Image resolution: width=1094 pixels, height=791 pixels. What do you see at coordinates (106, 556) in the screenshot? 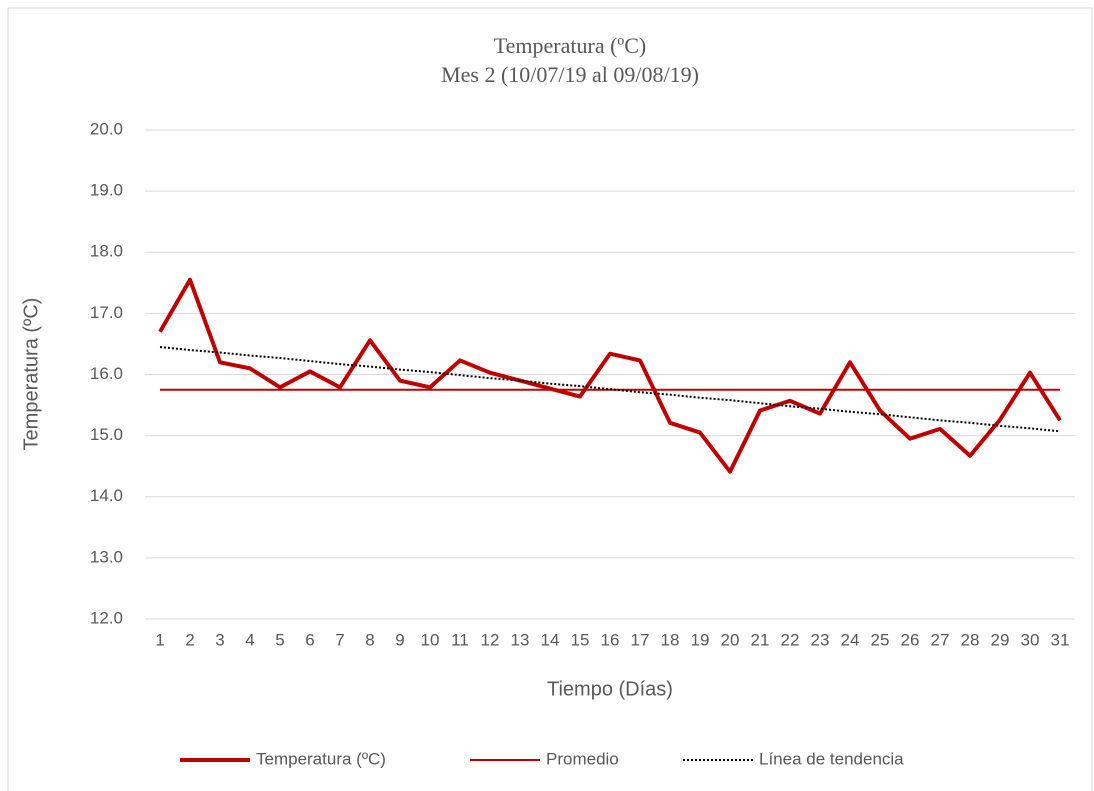
I see `y-tick-label: 13.0` at bounding box center [106, 556].